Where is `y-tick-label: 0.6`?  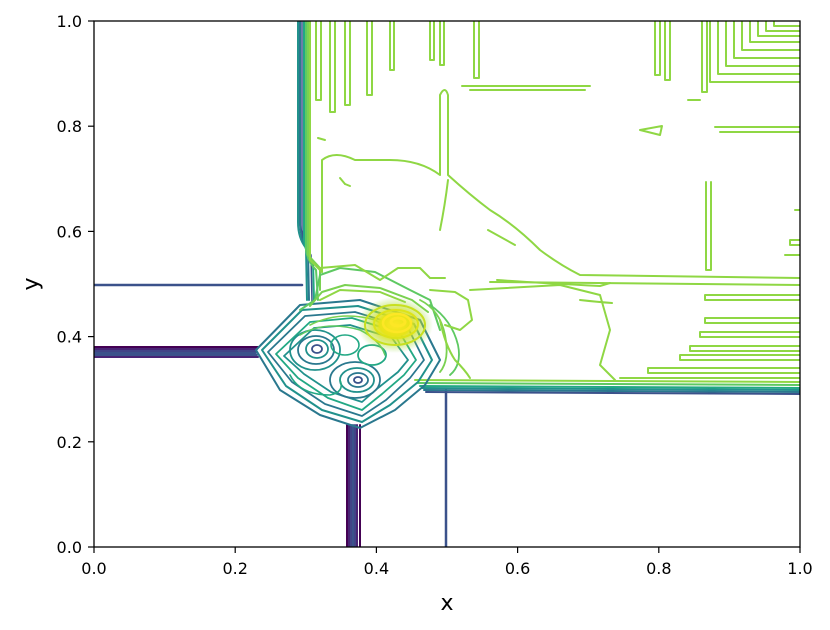
y-tick-label: 0.6 is located at coordinates (69, 231).